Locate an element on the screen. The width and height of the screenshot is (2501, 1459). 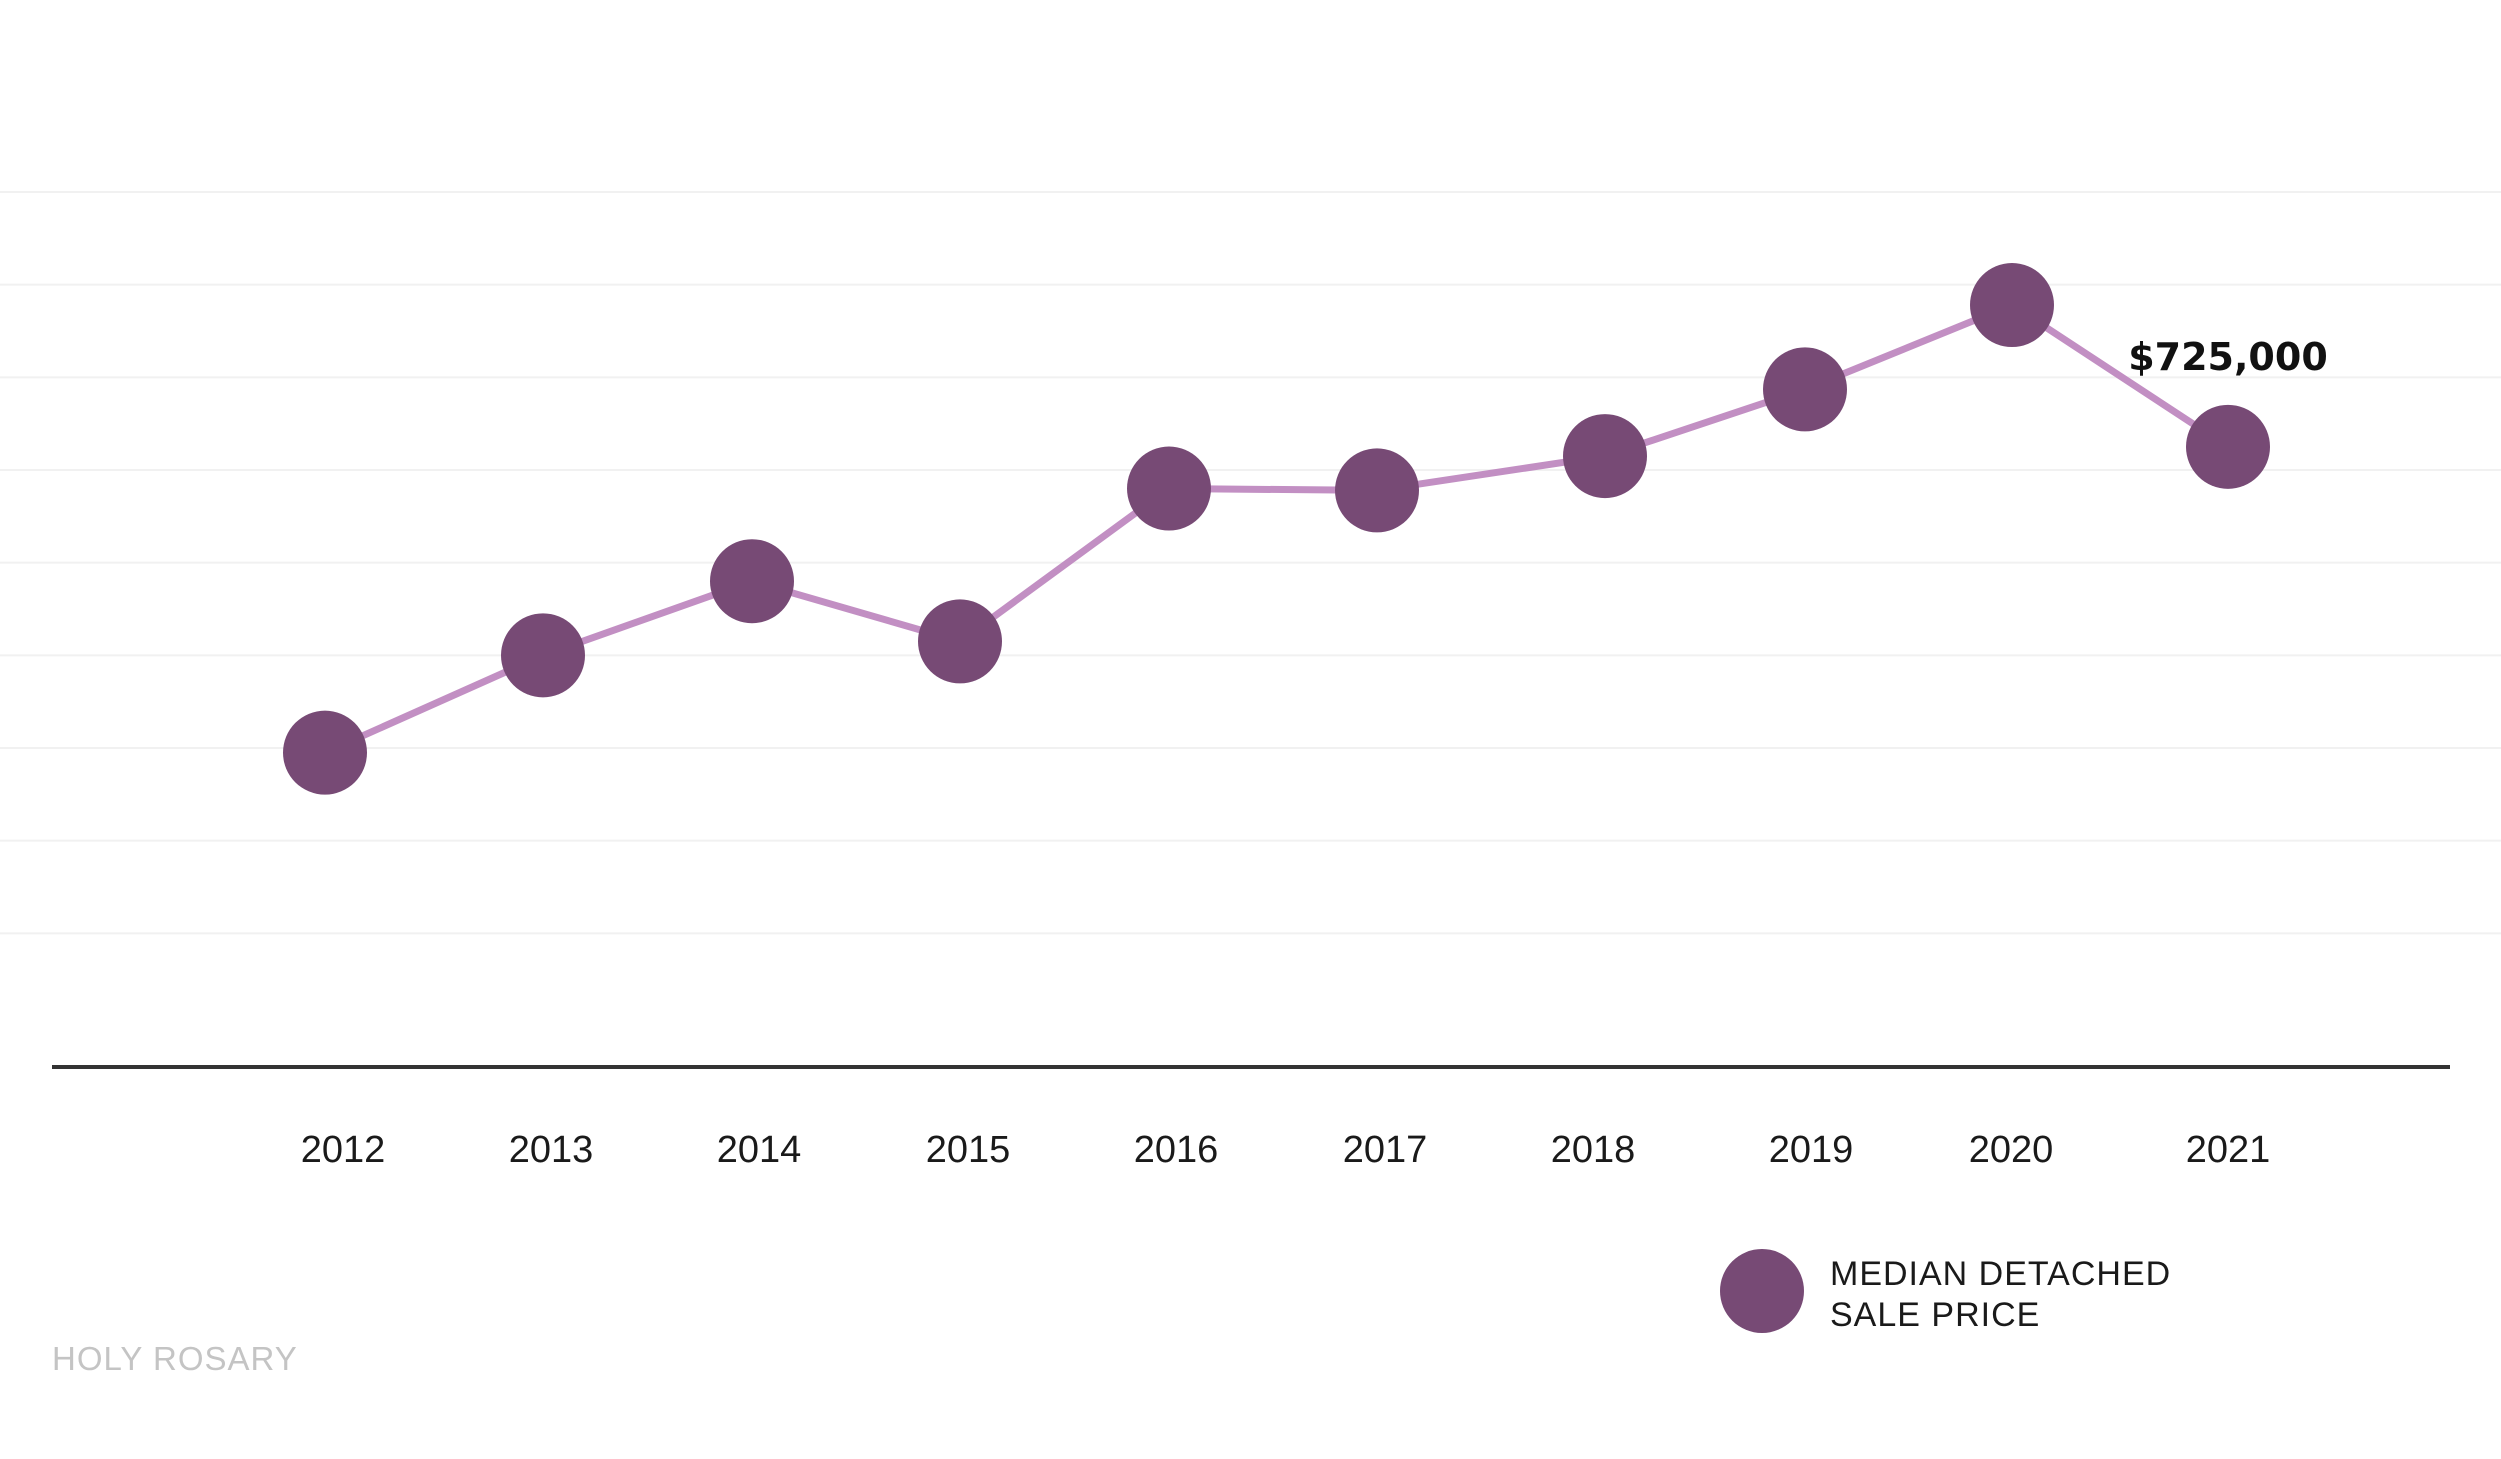
legend-label-line1: MEDIAN DETACHED is located at coordinates (2000, 1274).